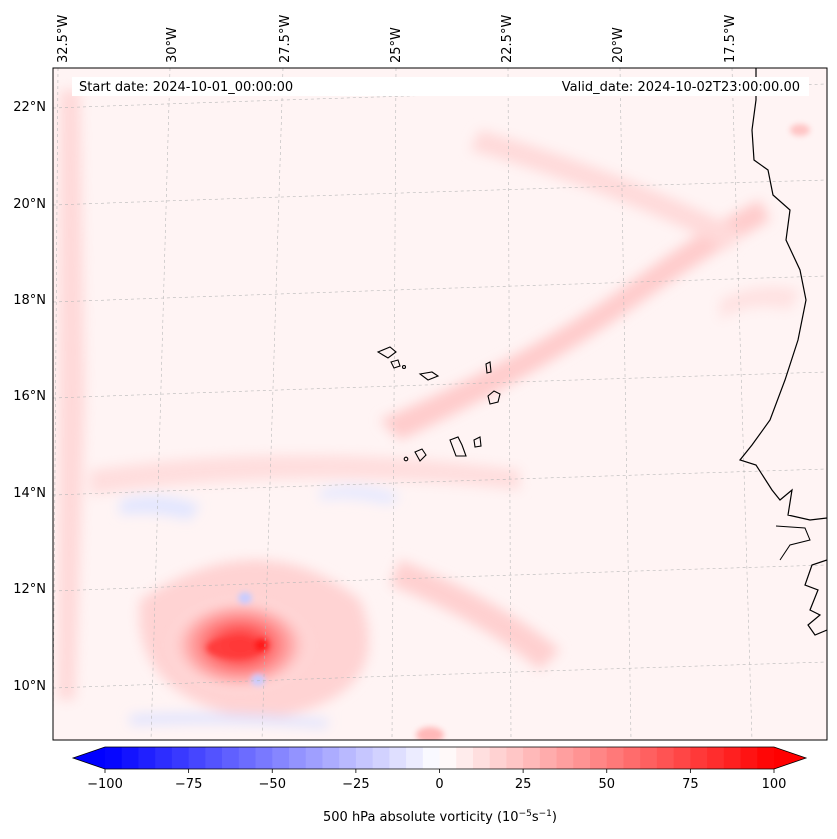 The height and width of the screenshot is (839, 837). I want to click on cape-verde-islands, so click(438, 404).